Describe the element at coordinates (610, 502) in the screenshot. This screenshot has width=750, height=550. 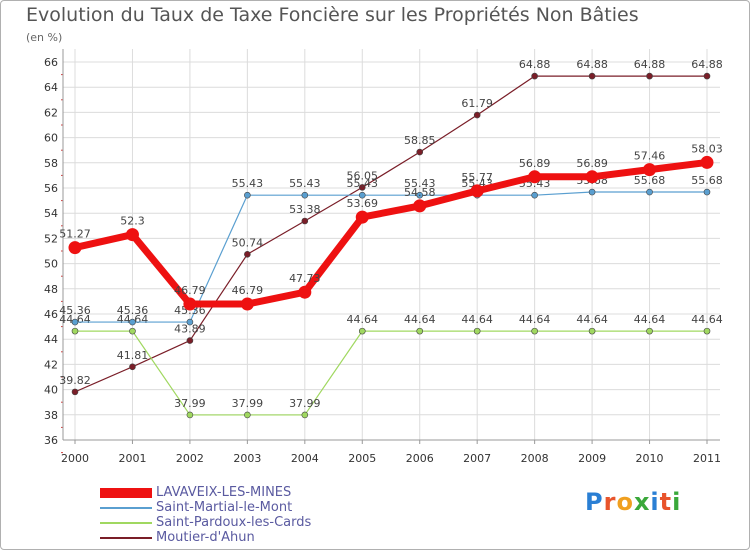
I see `logo-letter: r` at that location.